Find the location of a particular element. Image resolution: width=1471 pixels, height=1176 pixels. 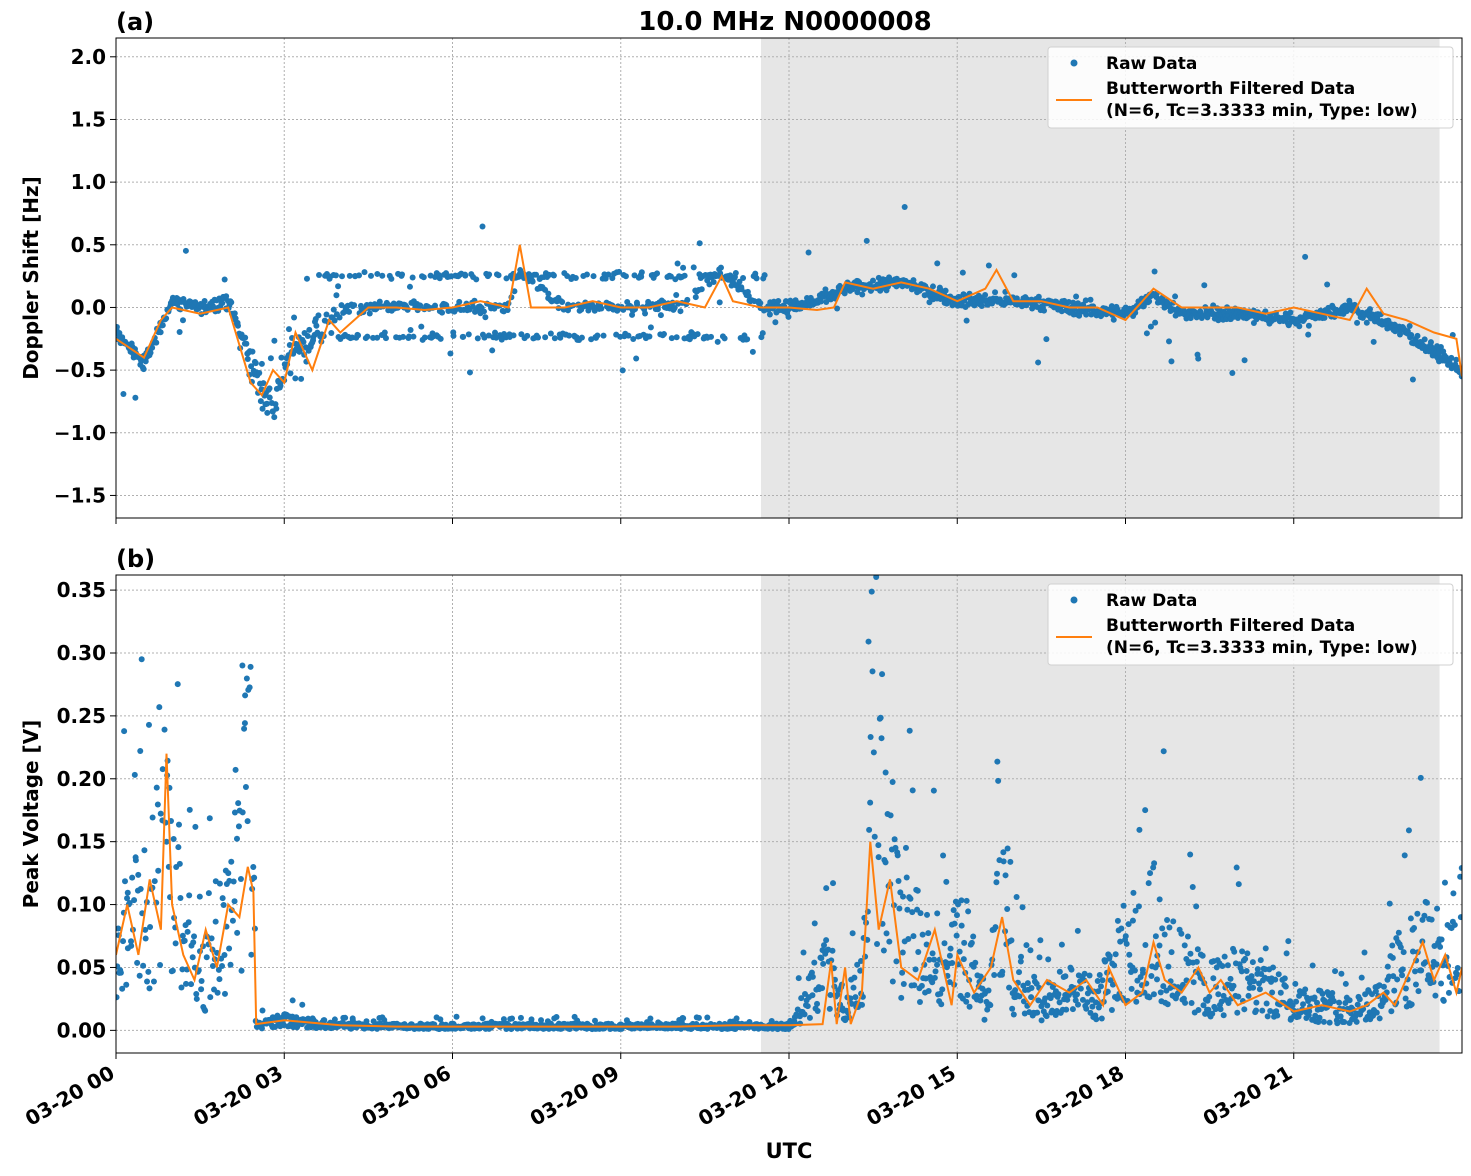

y-tick-label: 0.20 is located at coordinates (81, 779).